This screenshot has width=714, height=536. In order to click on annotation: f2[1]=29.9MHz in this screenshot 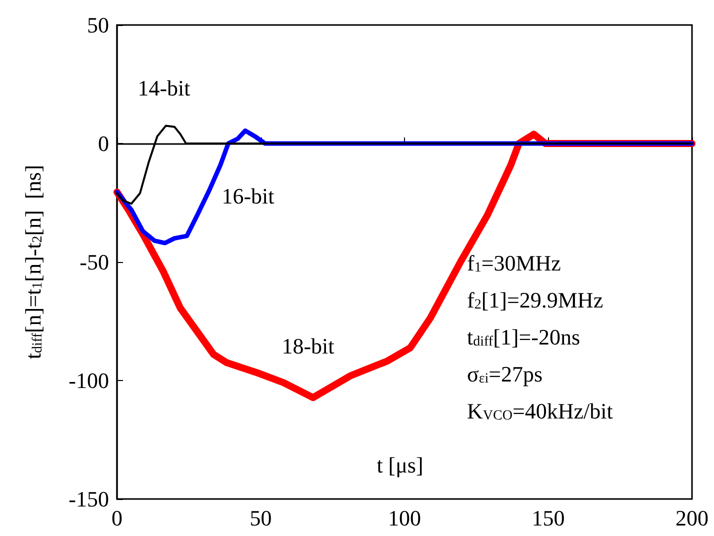, I will do `click(535, 300)`.